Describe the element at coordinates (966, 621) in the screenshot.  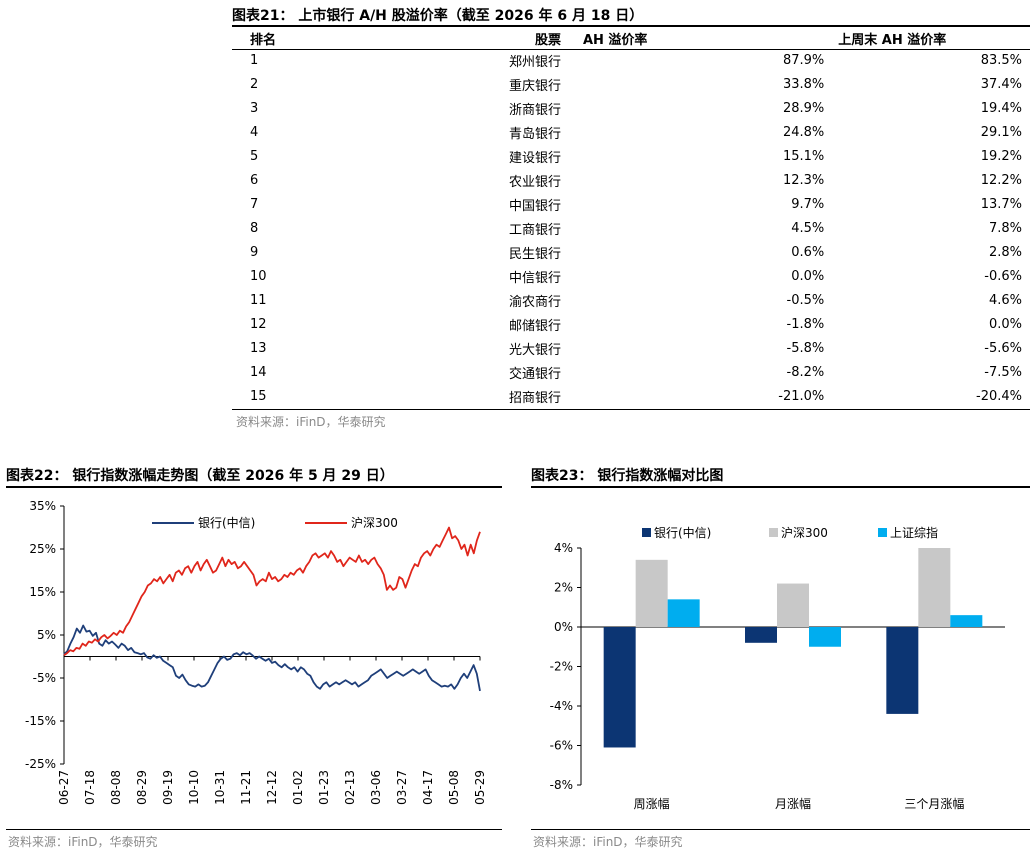
I see `bar-sse-composite` at that location.